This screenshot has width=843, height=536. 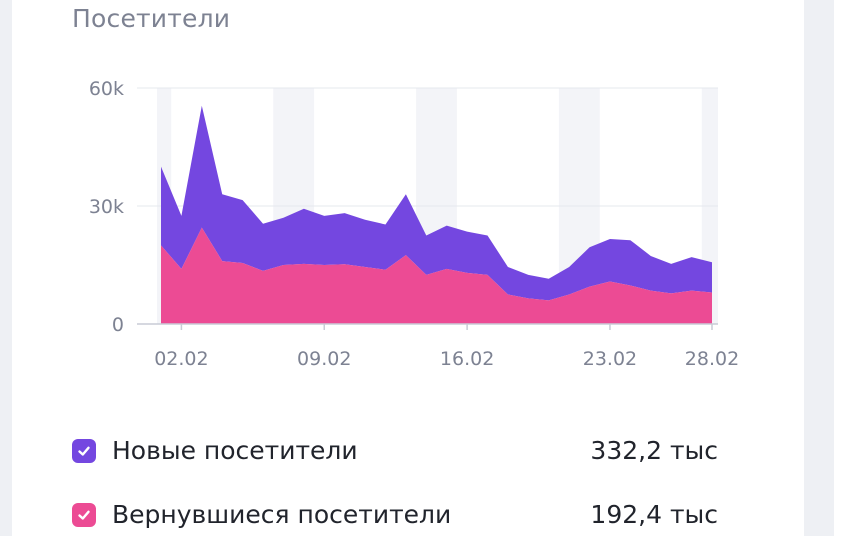 I want to click on y-tick-labels: 0 30k 60k, so click(x=106, y=207).